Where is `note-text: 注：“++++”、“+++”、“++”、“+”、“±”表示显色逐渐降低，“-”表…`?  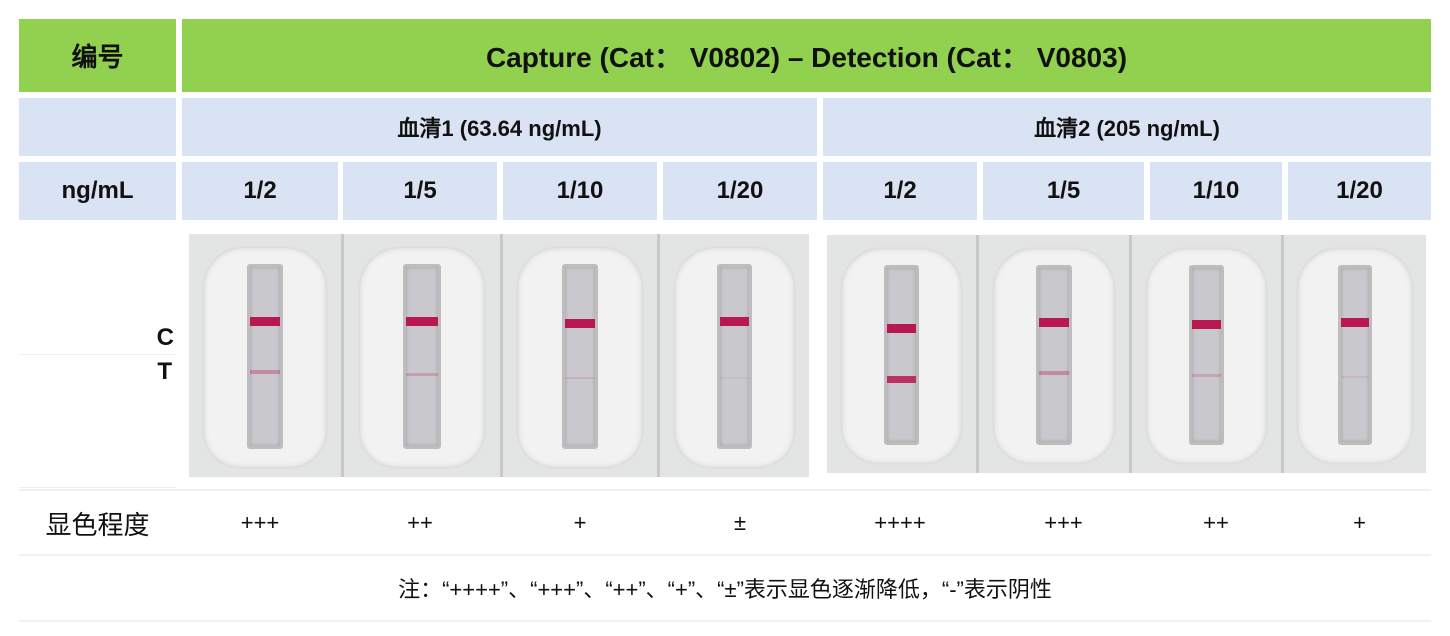
note-text: 注：“++++”、“+++”、“++”、“+”、“±”表示显色逐渐降低，“-”表… is located at coordinates (725, 589).